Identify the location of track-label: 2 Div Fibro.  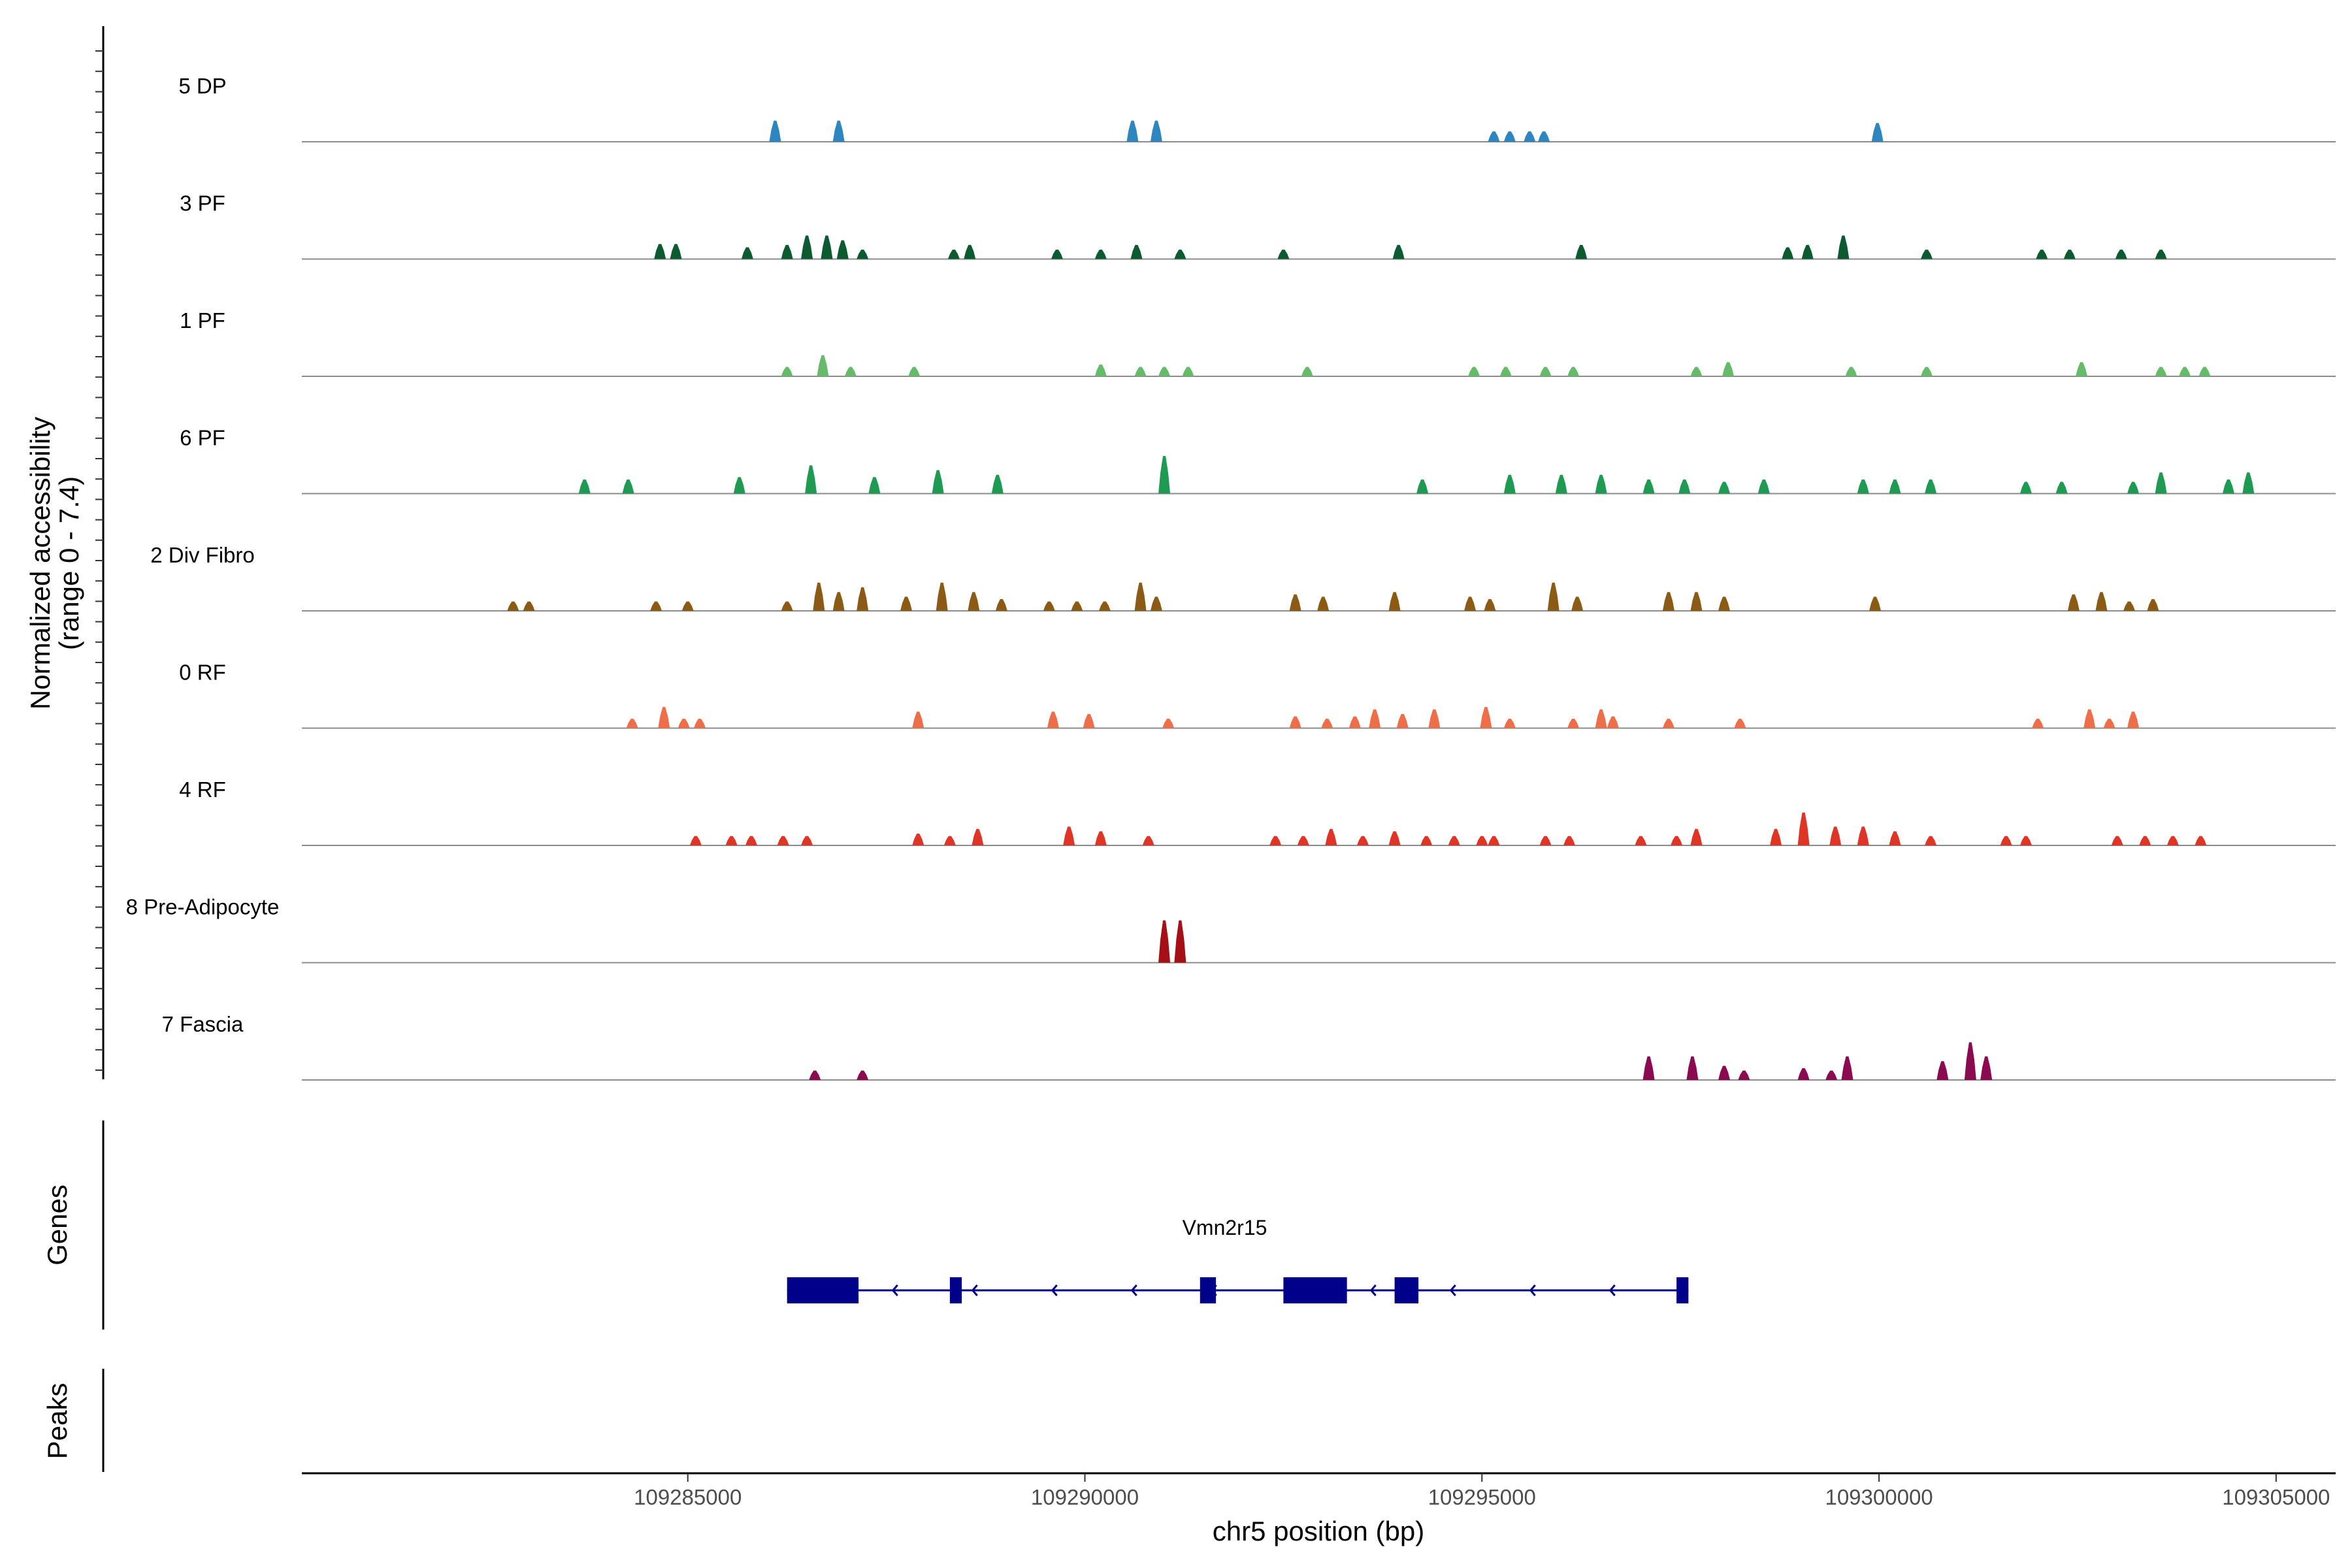
(202, 555).